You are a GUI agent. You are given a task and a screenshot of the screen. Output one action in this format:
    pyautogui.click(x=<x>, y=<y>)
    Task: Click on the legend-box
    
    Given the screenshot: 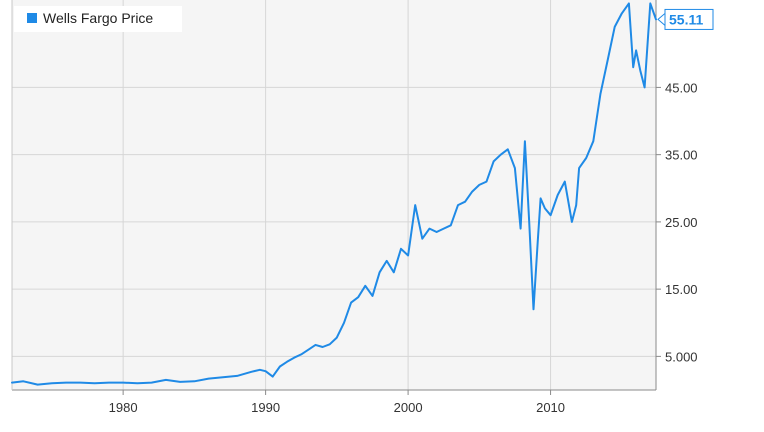 What is the action you would take?
    pyautogui.click(x=98, y=19)
    